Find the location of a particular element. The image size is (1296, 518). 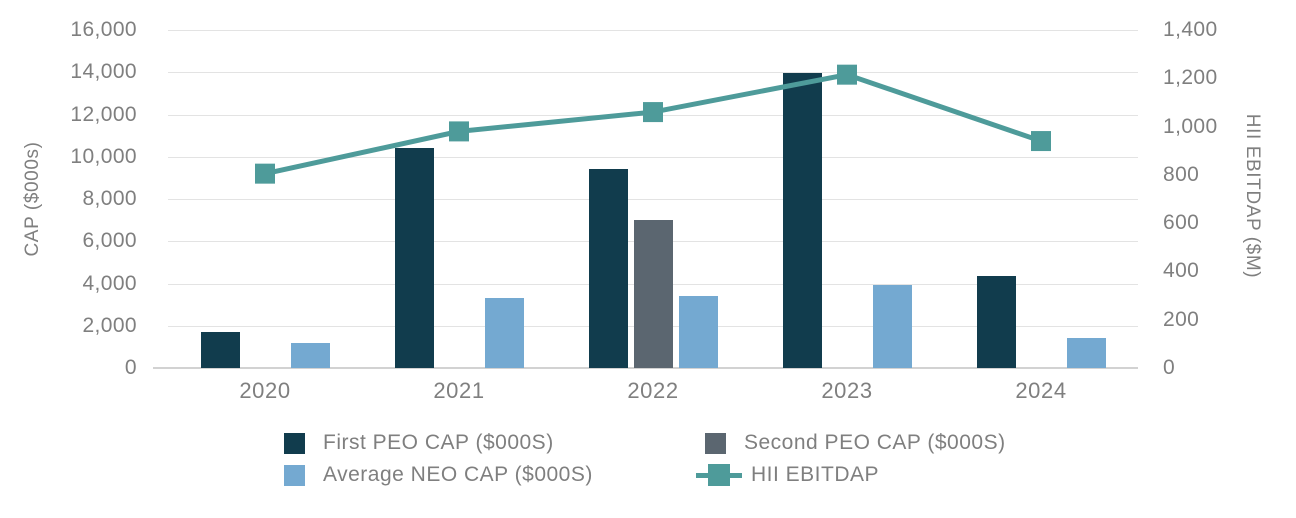

left-axis-tick-6,000: 6,000 is located at coordinates (109, 241).